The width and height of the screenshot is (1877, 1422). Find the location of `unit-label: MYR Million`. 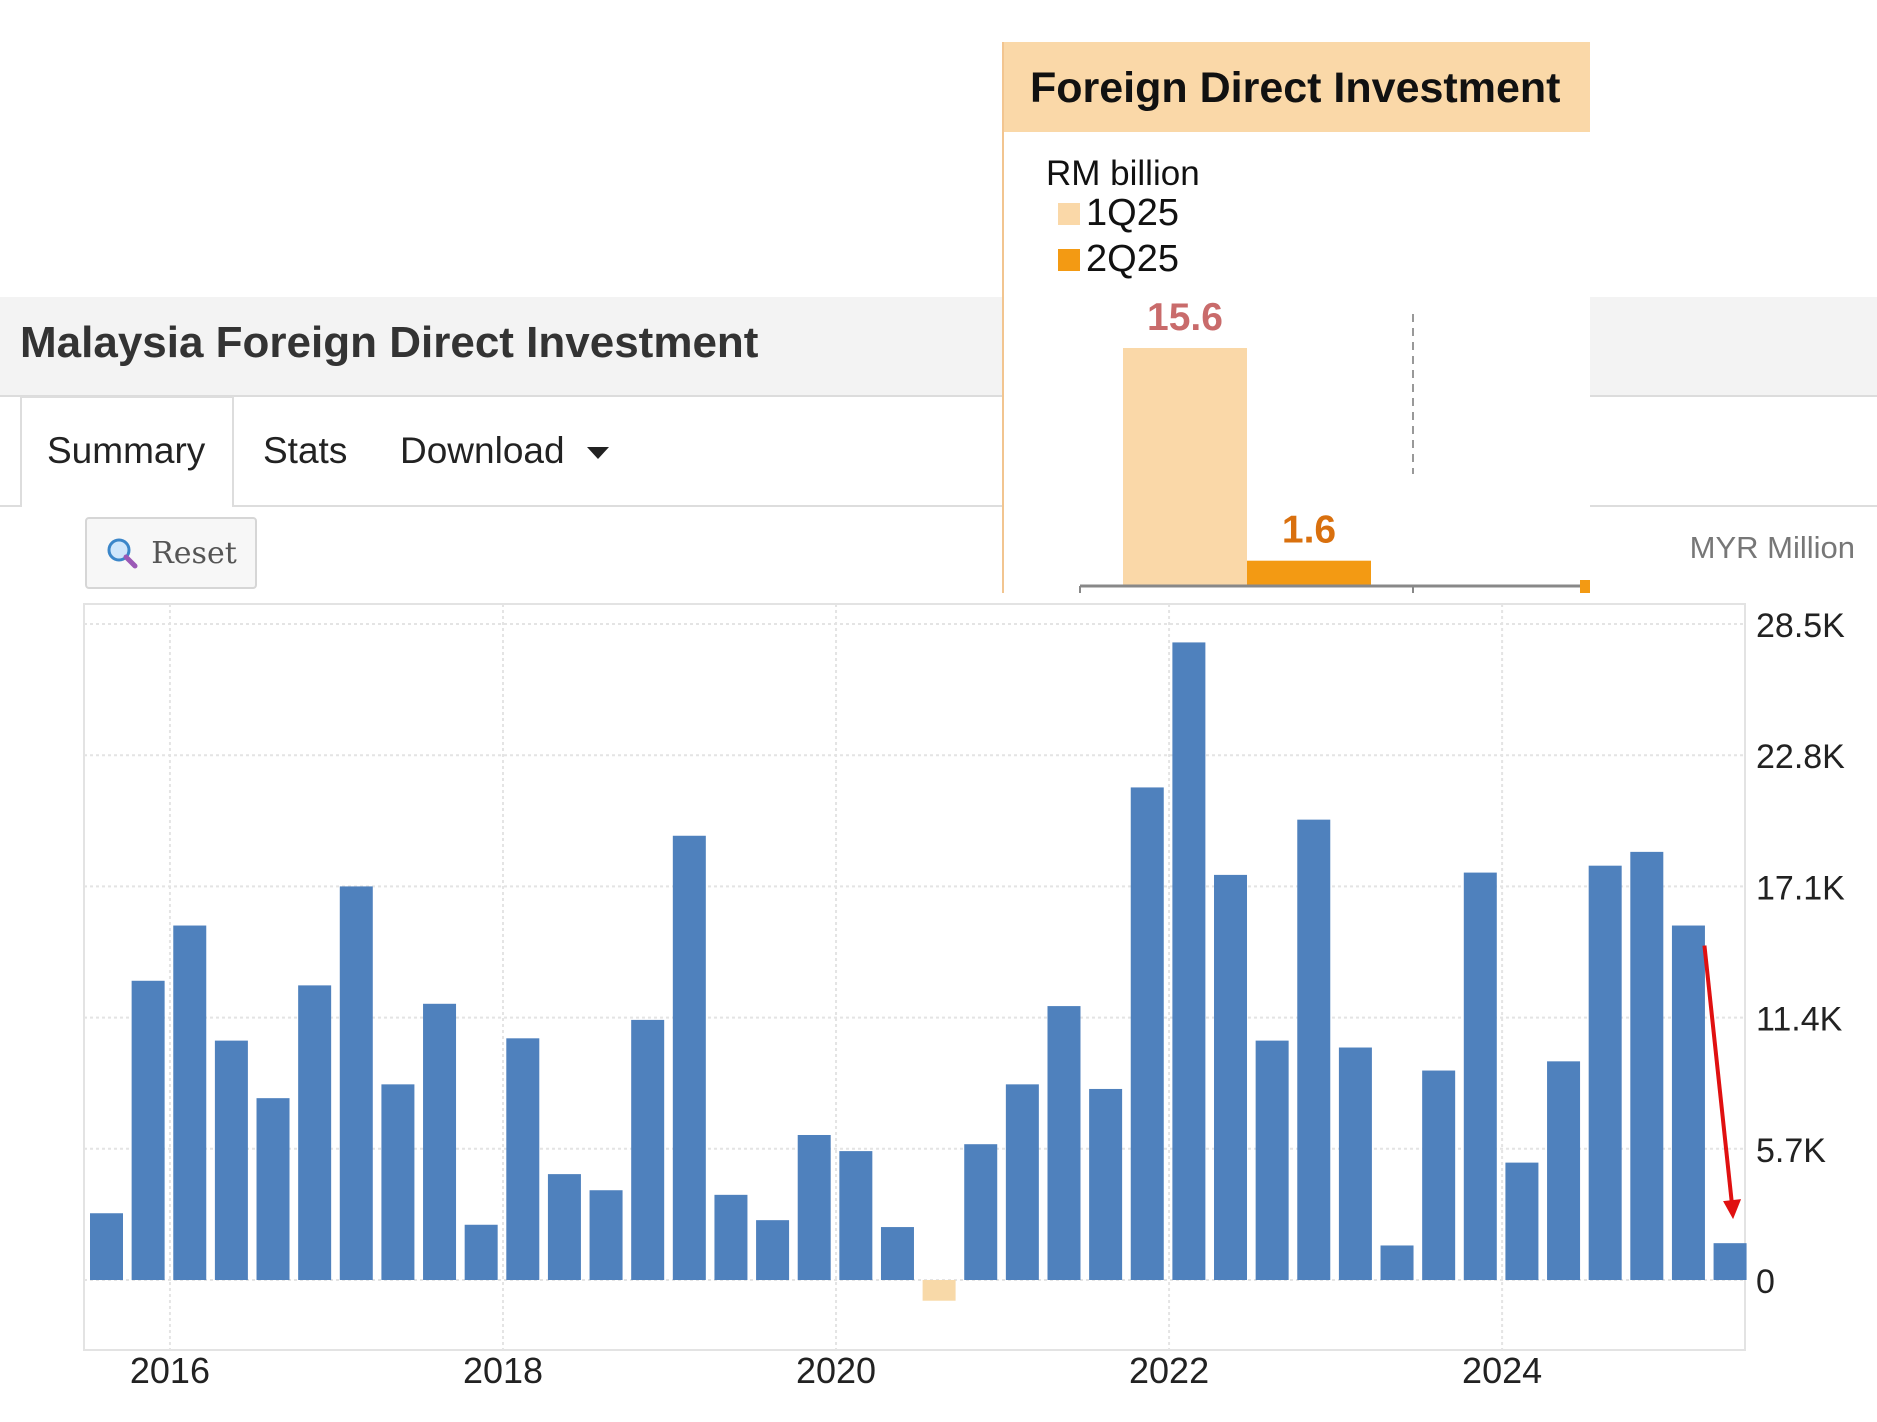

unit-label: MYR Million is located at coordinates (1772, 547).